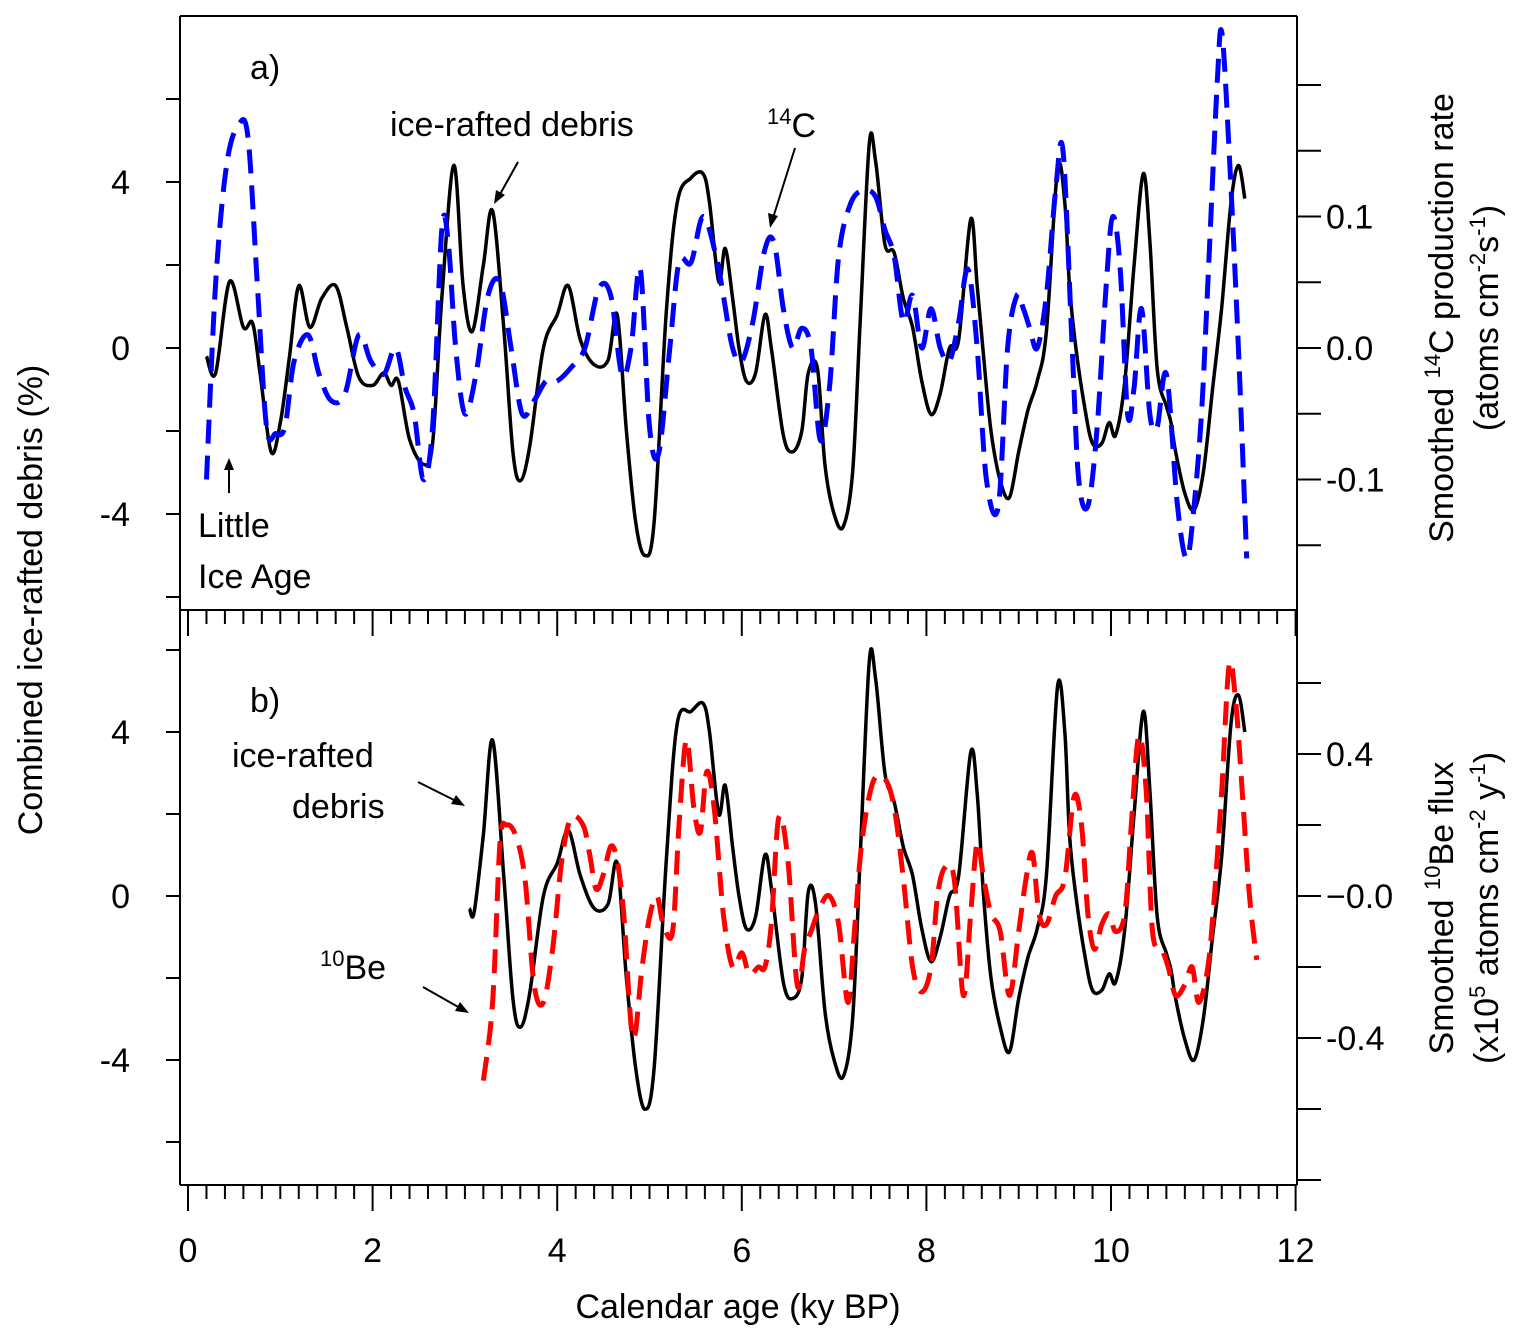 The height and width of the screenshot is (1333, 1515). What do you see at coordinates (120, 349) in the screenshot?
I see `left-tick-label-a: 0` at bounding box center [120, 349].